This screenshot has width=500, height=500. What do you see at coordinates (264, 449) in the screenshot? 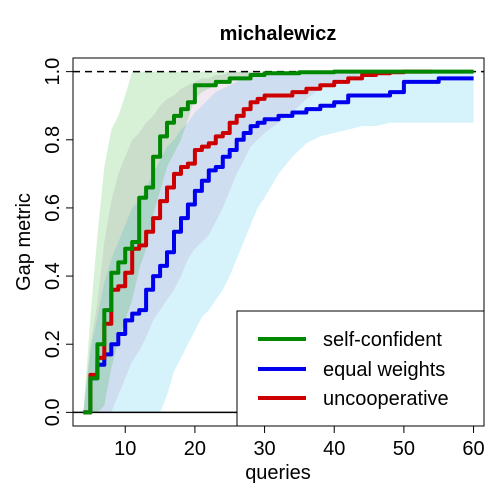
I see `x-tick-label-30: 30` at bounding box center [264, 449].